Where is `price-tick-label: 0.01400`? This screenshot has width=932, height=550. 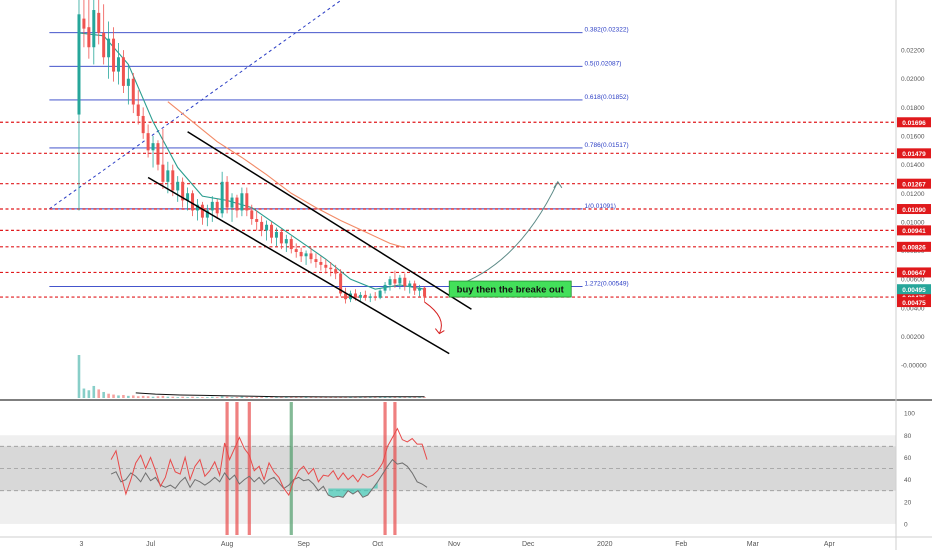 price-tick-label: 0.01400 is located at coordinates (913, 165).